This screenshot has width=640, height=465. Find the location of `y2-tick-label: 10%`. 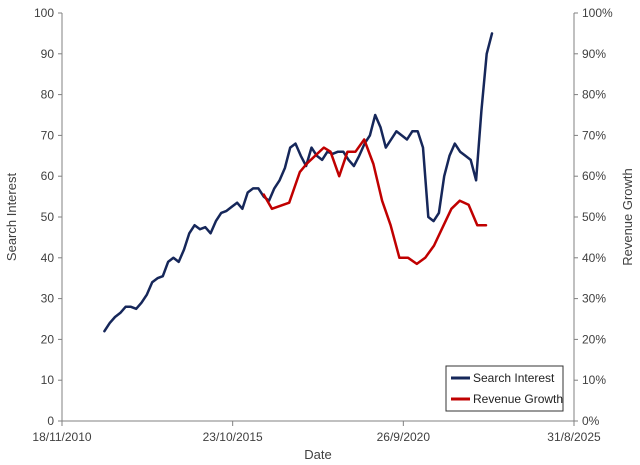

y2-tick-label: 10% is located at coordinates (594, 380).